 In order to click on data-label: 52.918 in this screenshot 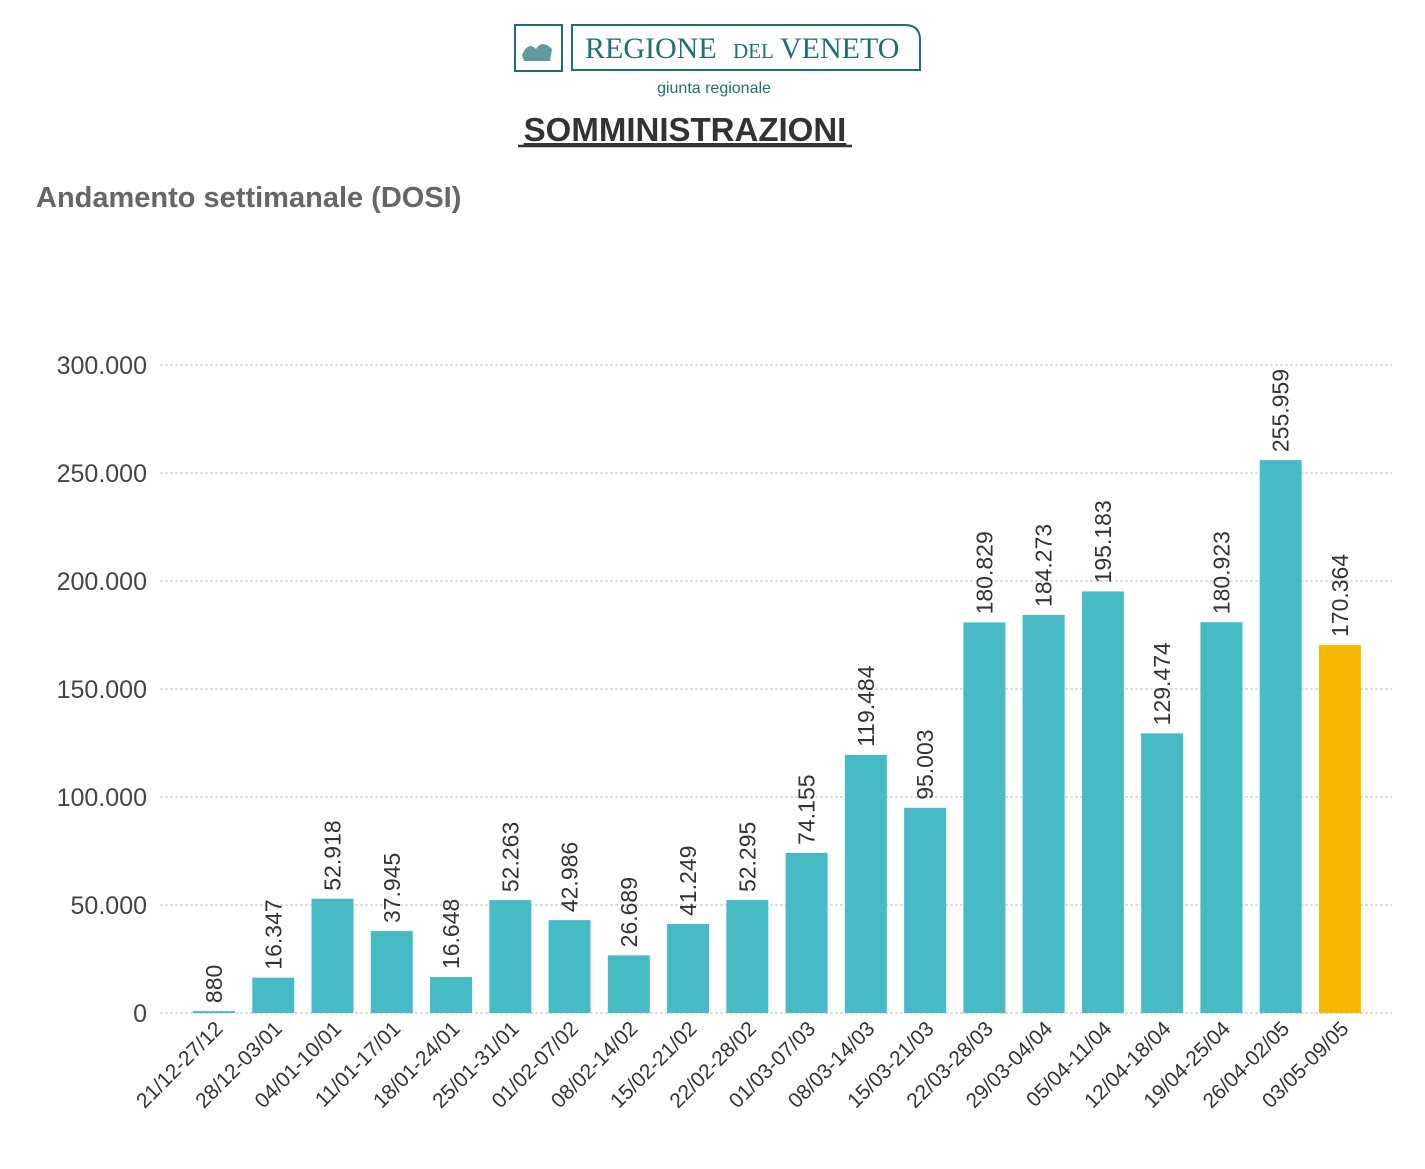, I will do `click(333, 855)`.